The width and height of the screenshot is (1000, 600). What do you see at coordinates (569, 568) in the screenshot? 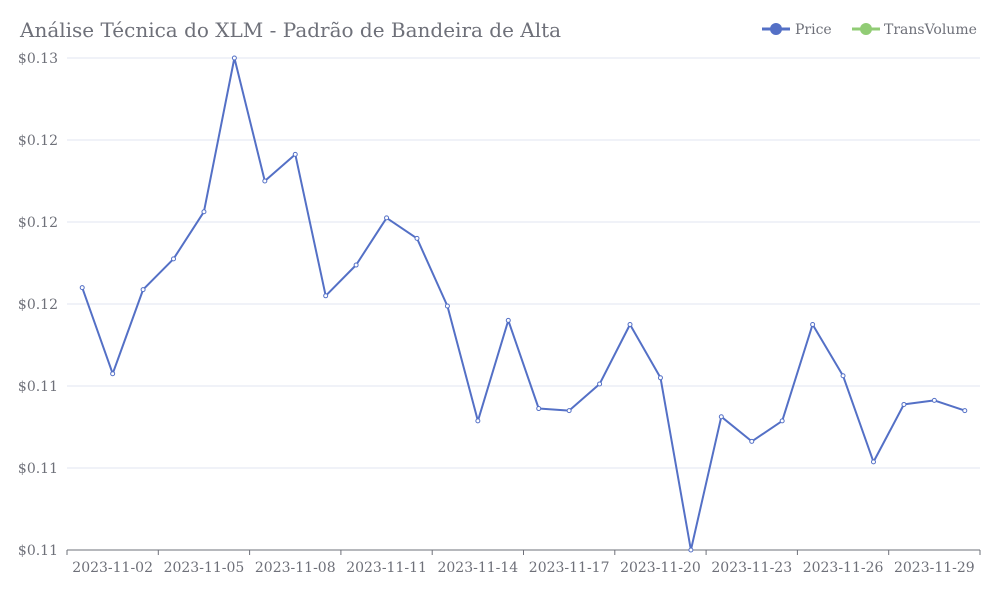
I see `x-tick-label: 2023-11-17` at bounding box center [569, 568].